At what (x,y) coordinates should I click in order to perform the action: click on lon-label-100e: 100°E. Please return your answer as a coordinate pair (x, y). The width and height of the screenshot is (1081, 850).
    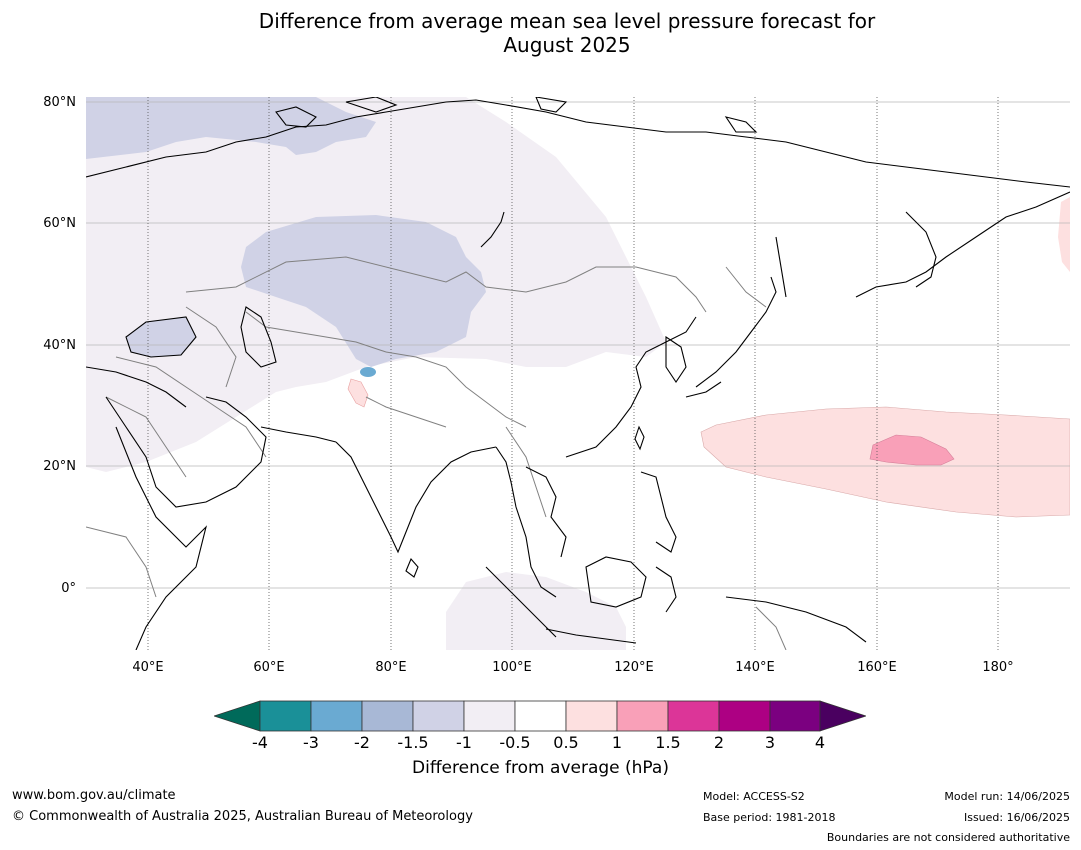
    Looking at the image, I should click on (512, 667).